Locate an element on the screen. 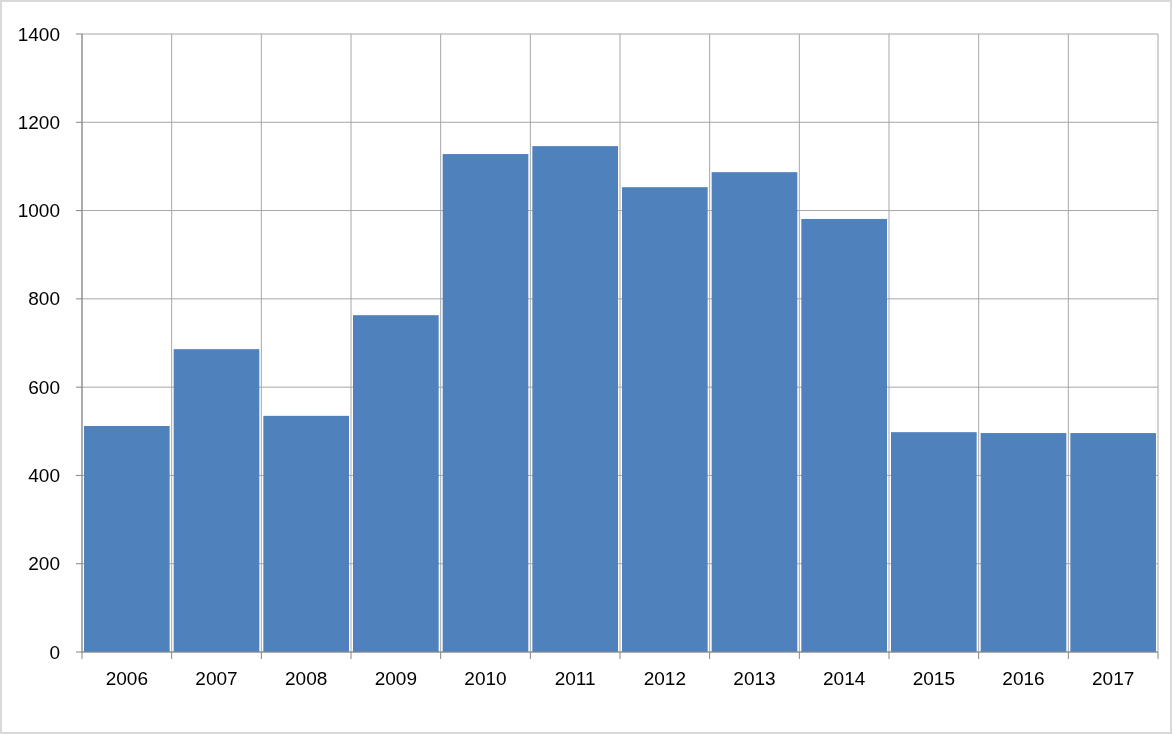 The width and height of the screenshot is (1172, 734). x-tick-label: 2009 is located at coordinates (395, 678).